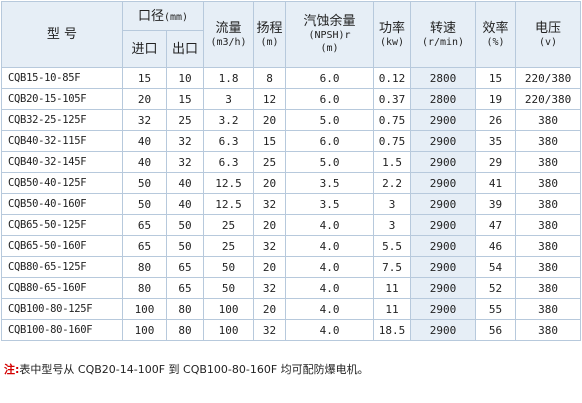  What do you see at coordinates (62, 183) in the screenshot?
I see `cell-model: CQB50-40-125F` at bounding box center [62, 183].